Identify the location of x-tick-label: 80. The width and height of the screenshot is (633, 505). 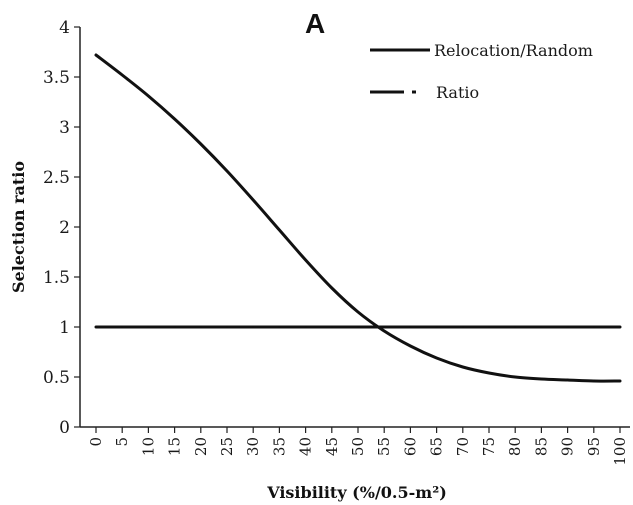
(515, 446).